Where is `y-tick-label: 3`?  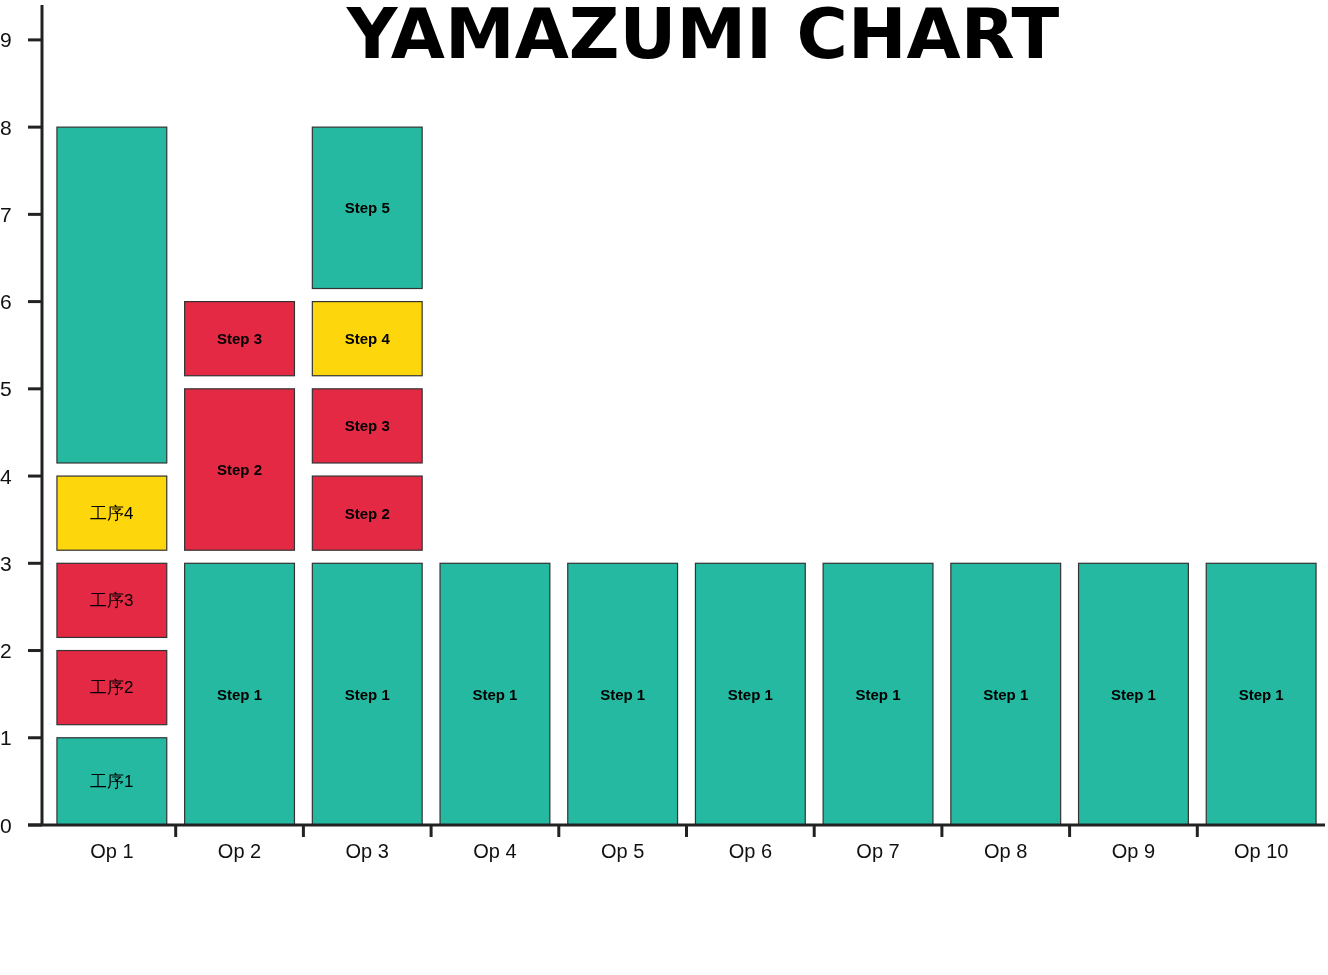
y-tick-label: 3 is located at coordinates (6, 563).